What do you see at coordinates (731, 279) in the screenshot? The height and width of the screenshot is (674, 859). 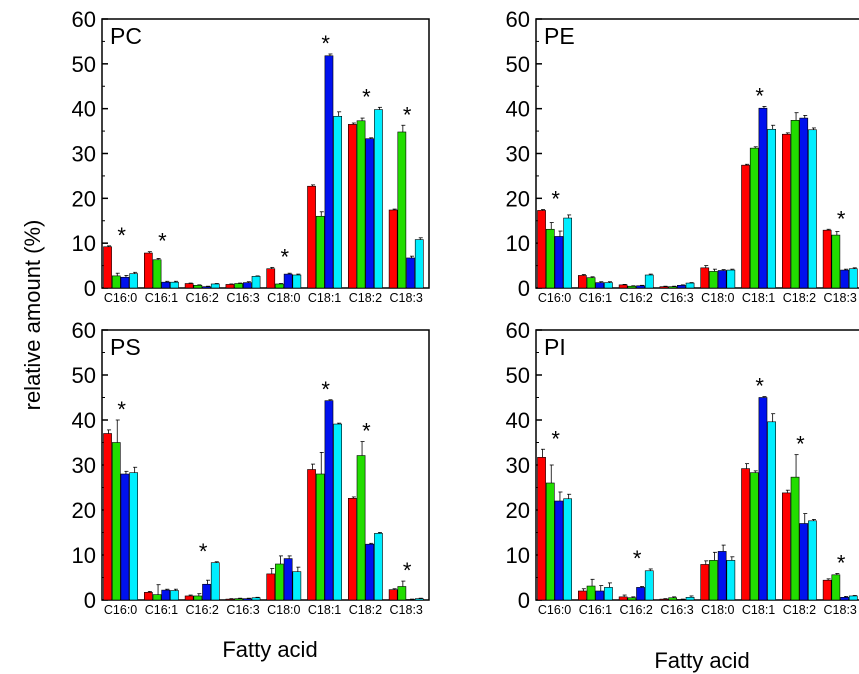 I see `bar-pe-C18:0-s4` at bounding box center [731, 279].